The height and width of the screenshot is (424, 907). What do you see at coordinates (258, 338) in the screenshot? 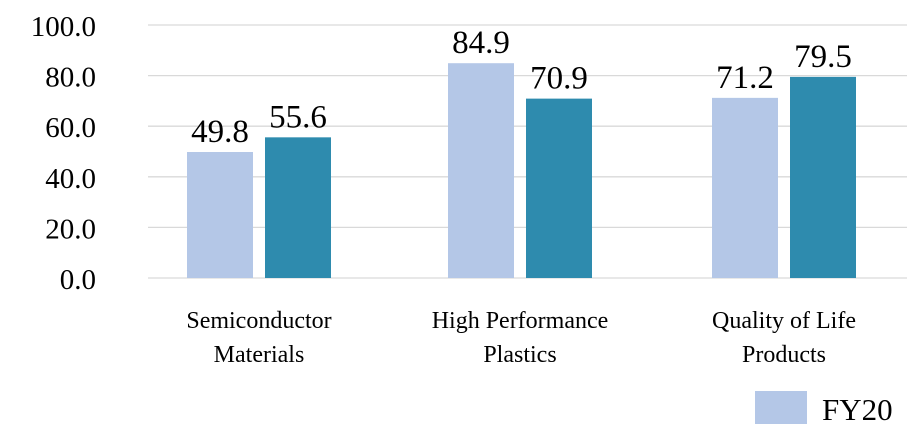
I see `x-tick-label: Semiconductor Materials` at bounding box center [258, 338].